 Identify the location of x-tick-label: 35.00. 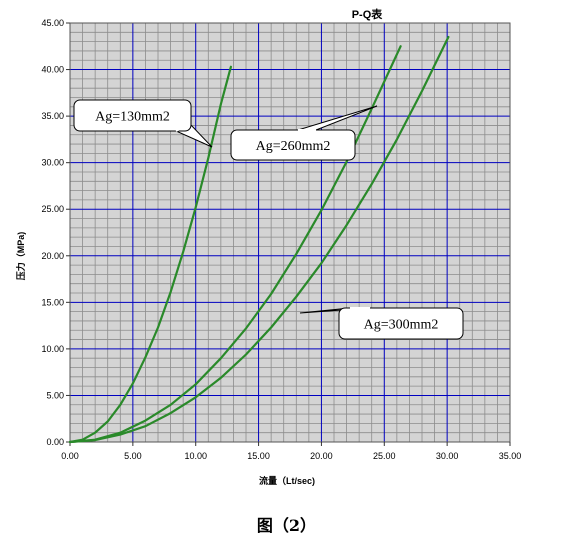
(510, 456).